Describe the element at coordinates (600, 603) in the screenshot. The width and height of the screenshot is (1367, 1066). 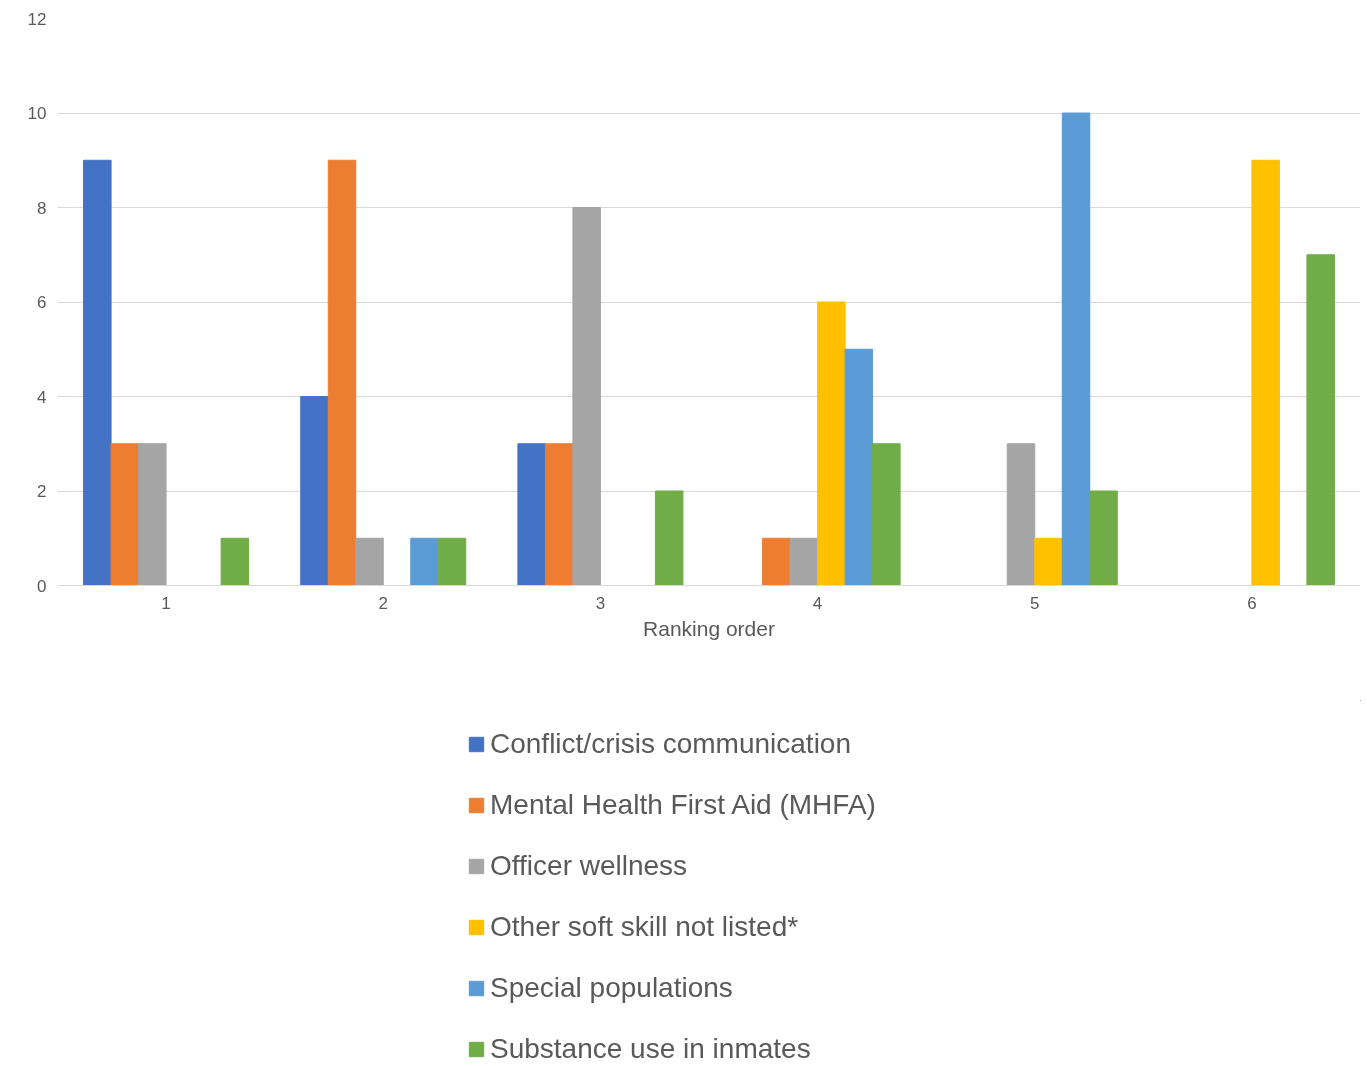
I see `x-tick-label: 3` at that location.